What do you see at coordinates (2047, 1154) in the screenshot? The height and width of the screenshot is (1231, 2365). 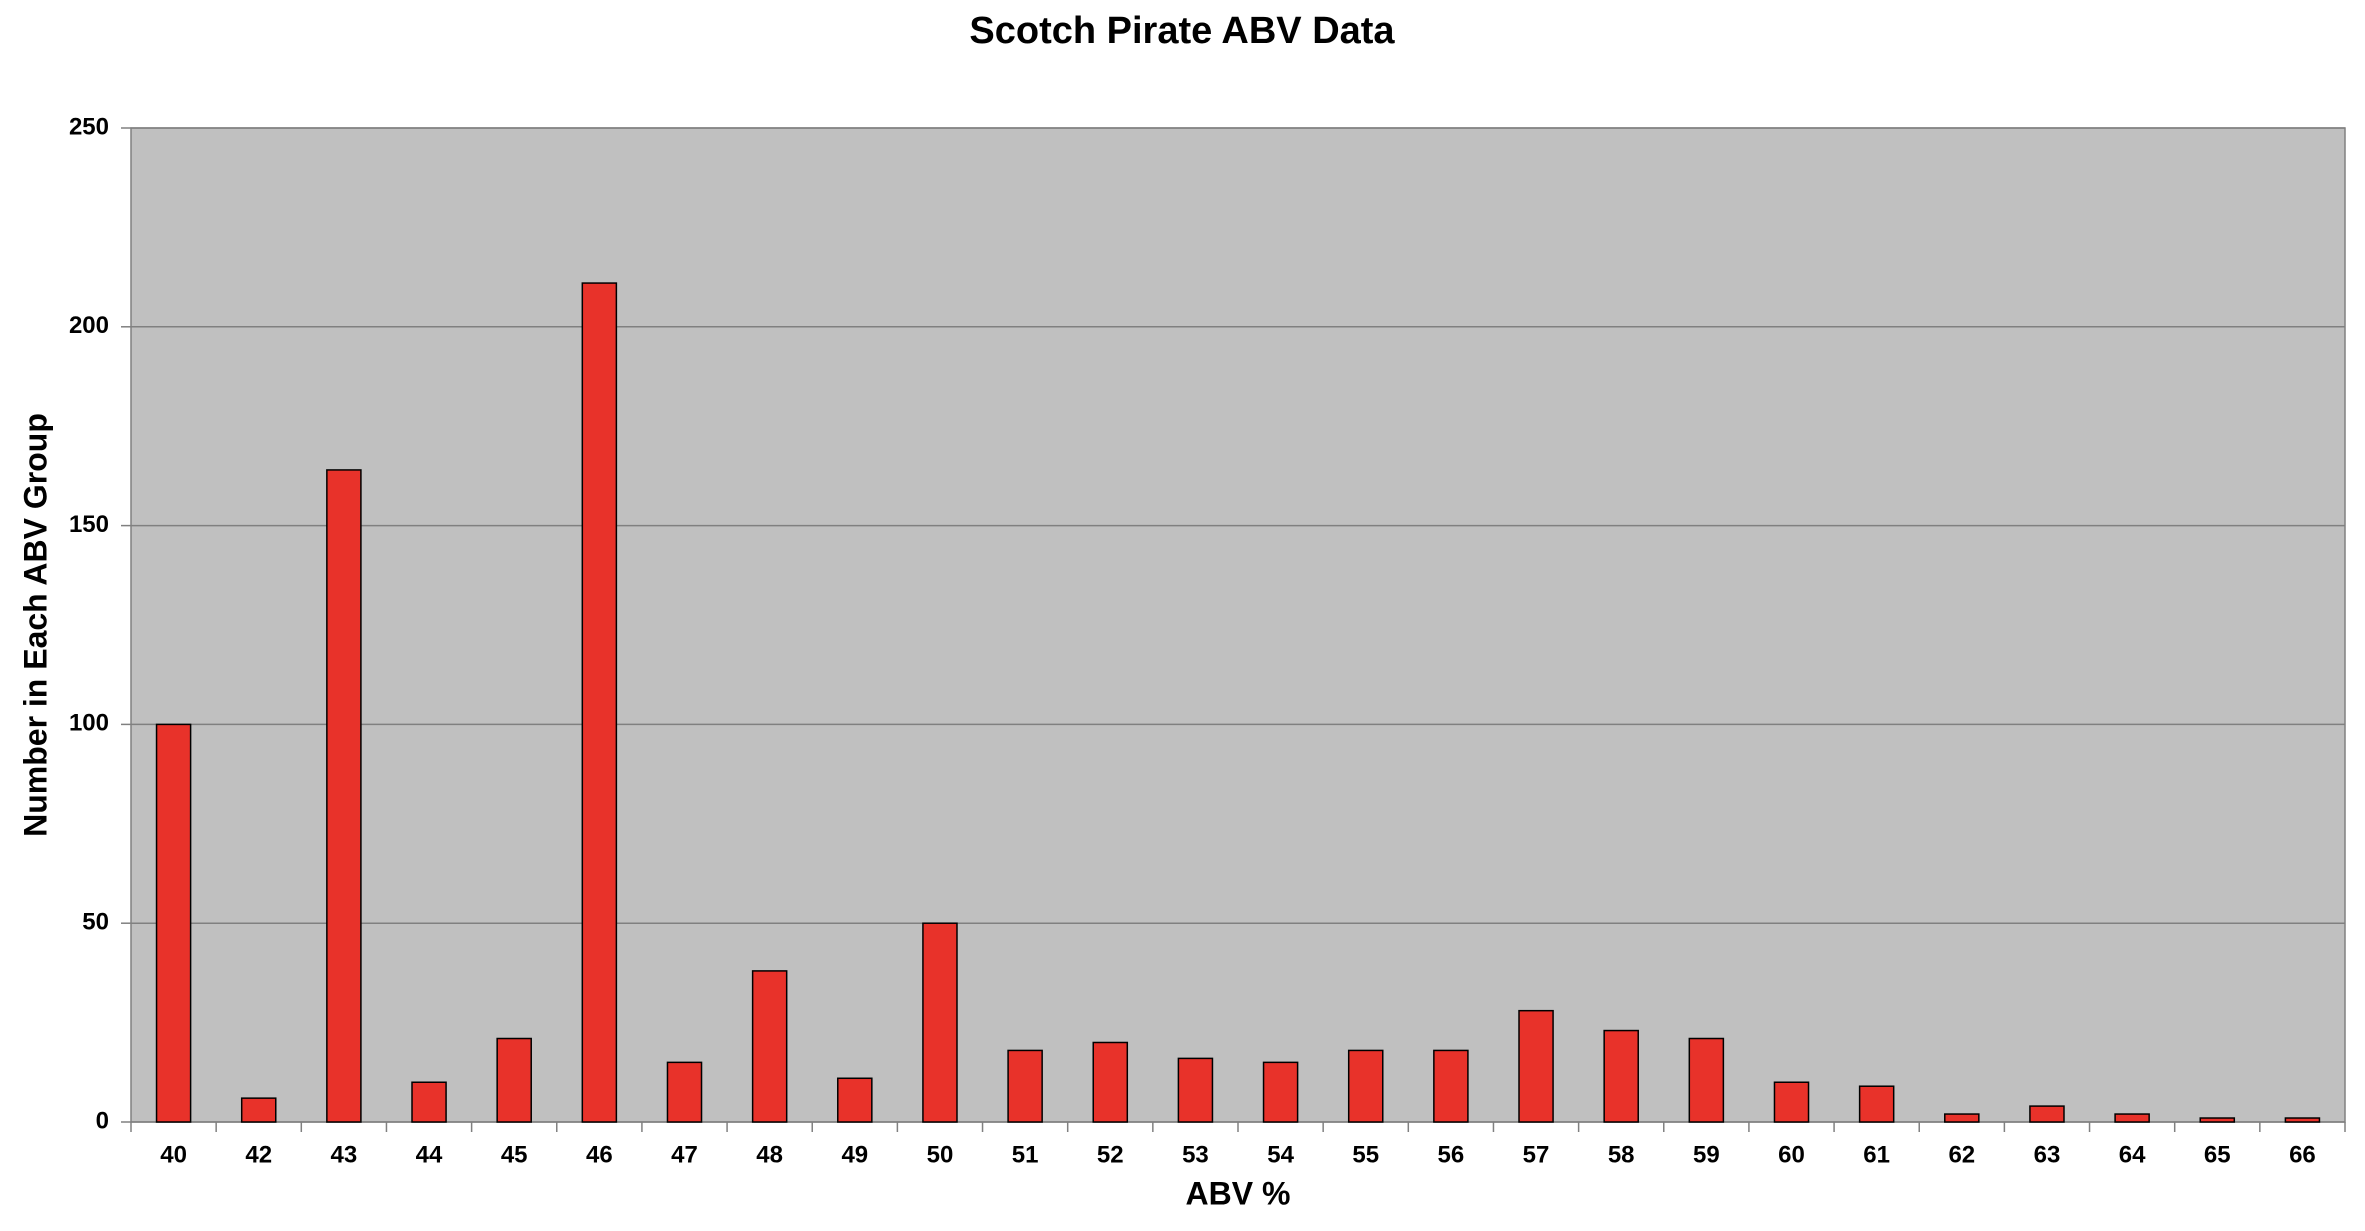 I see `x-tick-label: 63` at bounding box center [2047, 1154].